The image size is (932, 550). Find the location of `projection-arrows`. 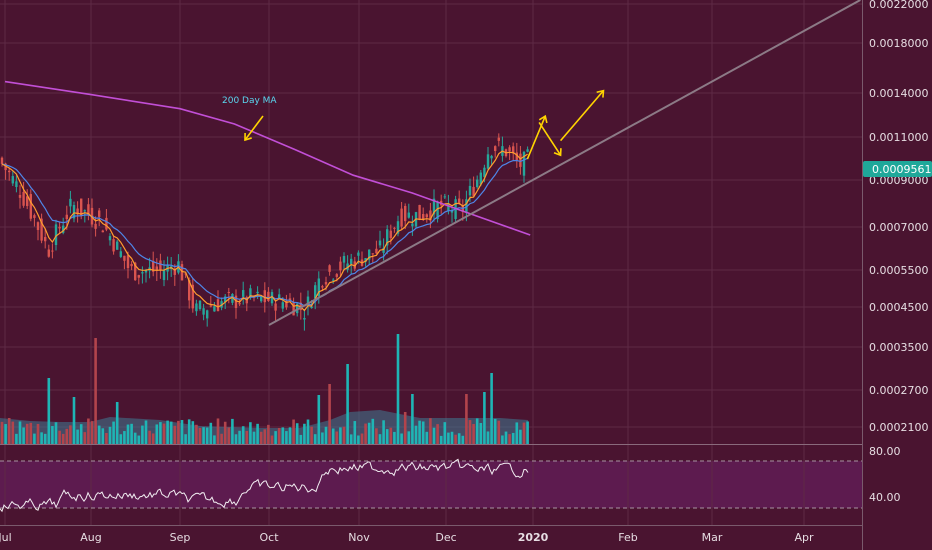

projection-arrows is located at coordinates (565, 124).